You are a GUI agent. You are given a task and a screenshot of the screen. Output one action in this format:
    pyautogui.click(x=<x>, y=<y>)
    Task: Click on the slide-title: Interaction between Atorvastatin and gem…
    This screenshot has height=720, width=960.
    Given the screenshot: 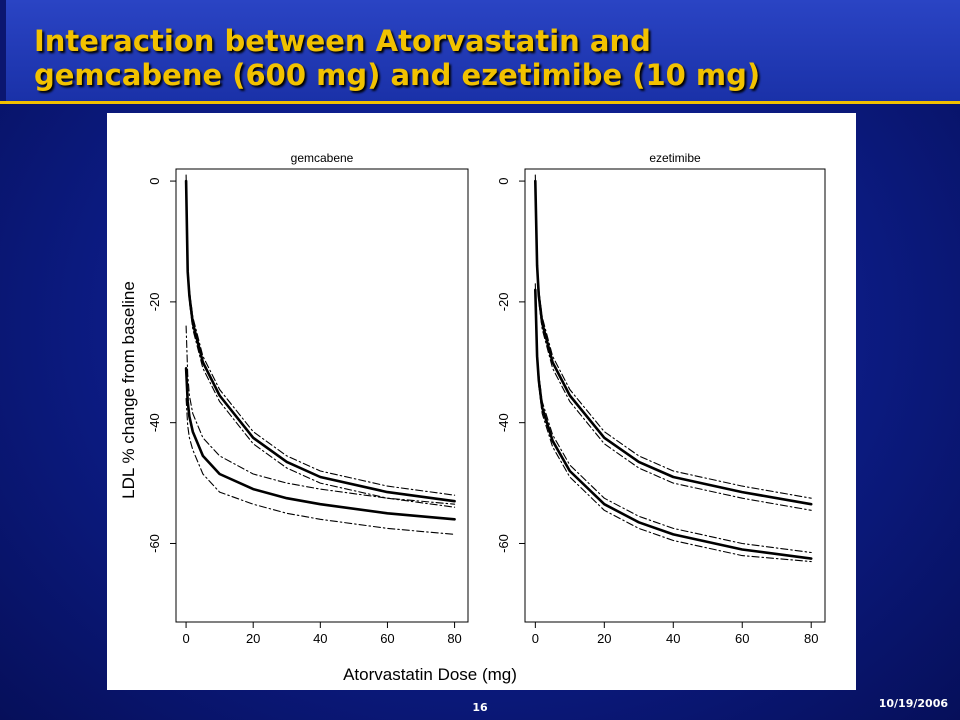 What is the action you would take?
    pyautogui.click(x=397, y=58)
    